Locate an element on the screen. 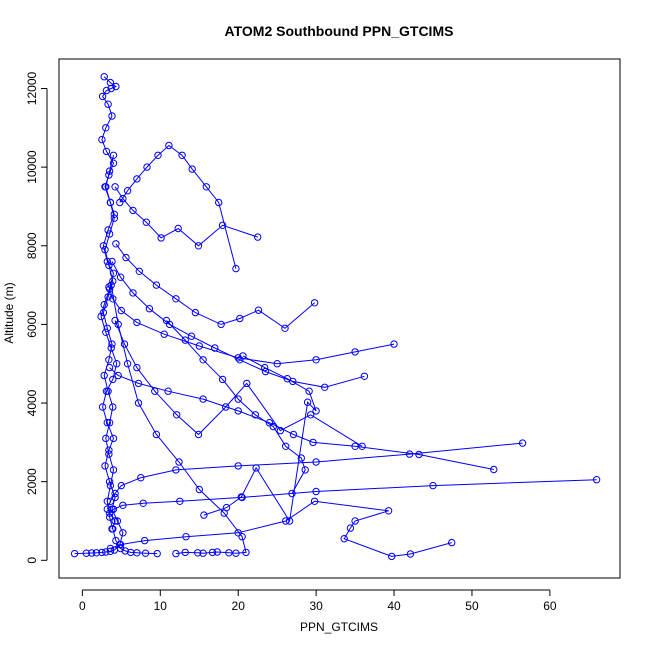 This screenshot has height=650, width=650. x-tick-label: 20 is located at coordinates (239, 606).